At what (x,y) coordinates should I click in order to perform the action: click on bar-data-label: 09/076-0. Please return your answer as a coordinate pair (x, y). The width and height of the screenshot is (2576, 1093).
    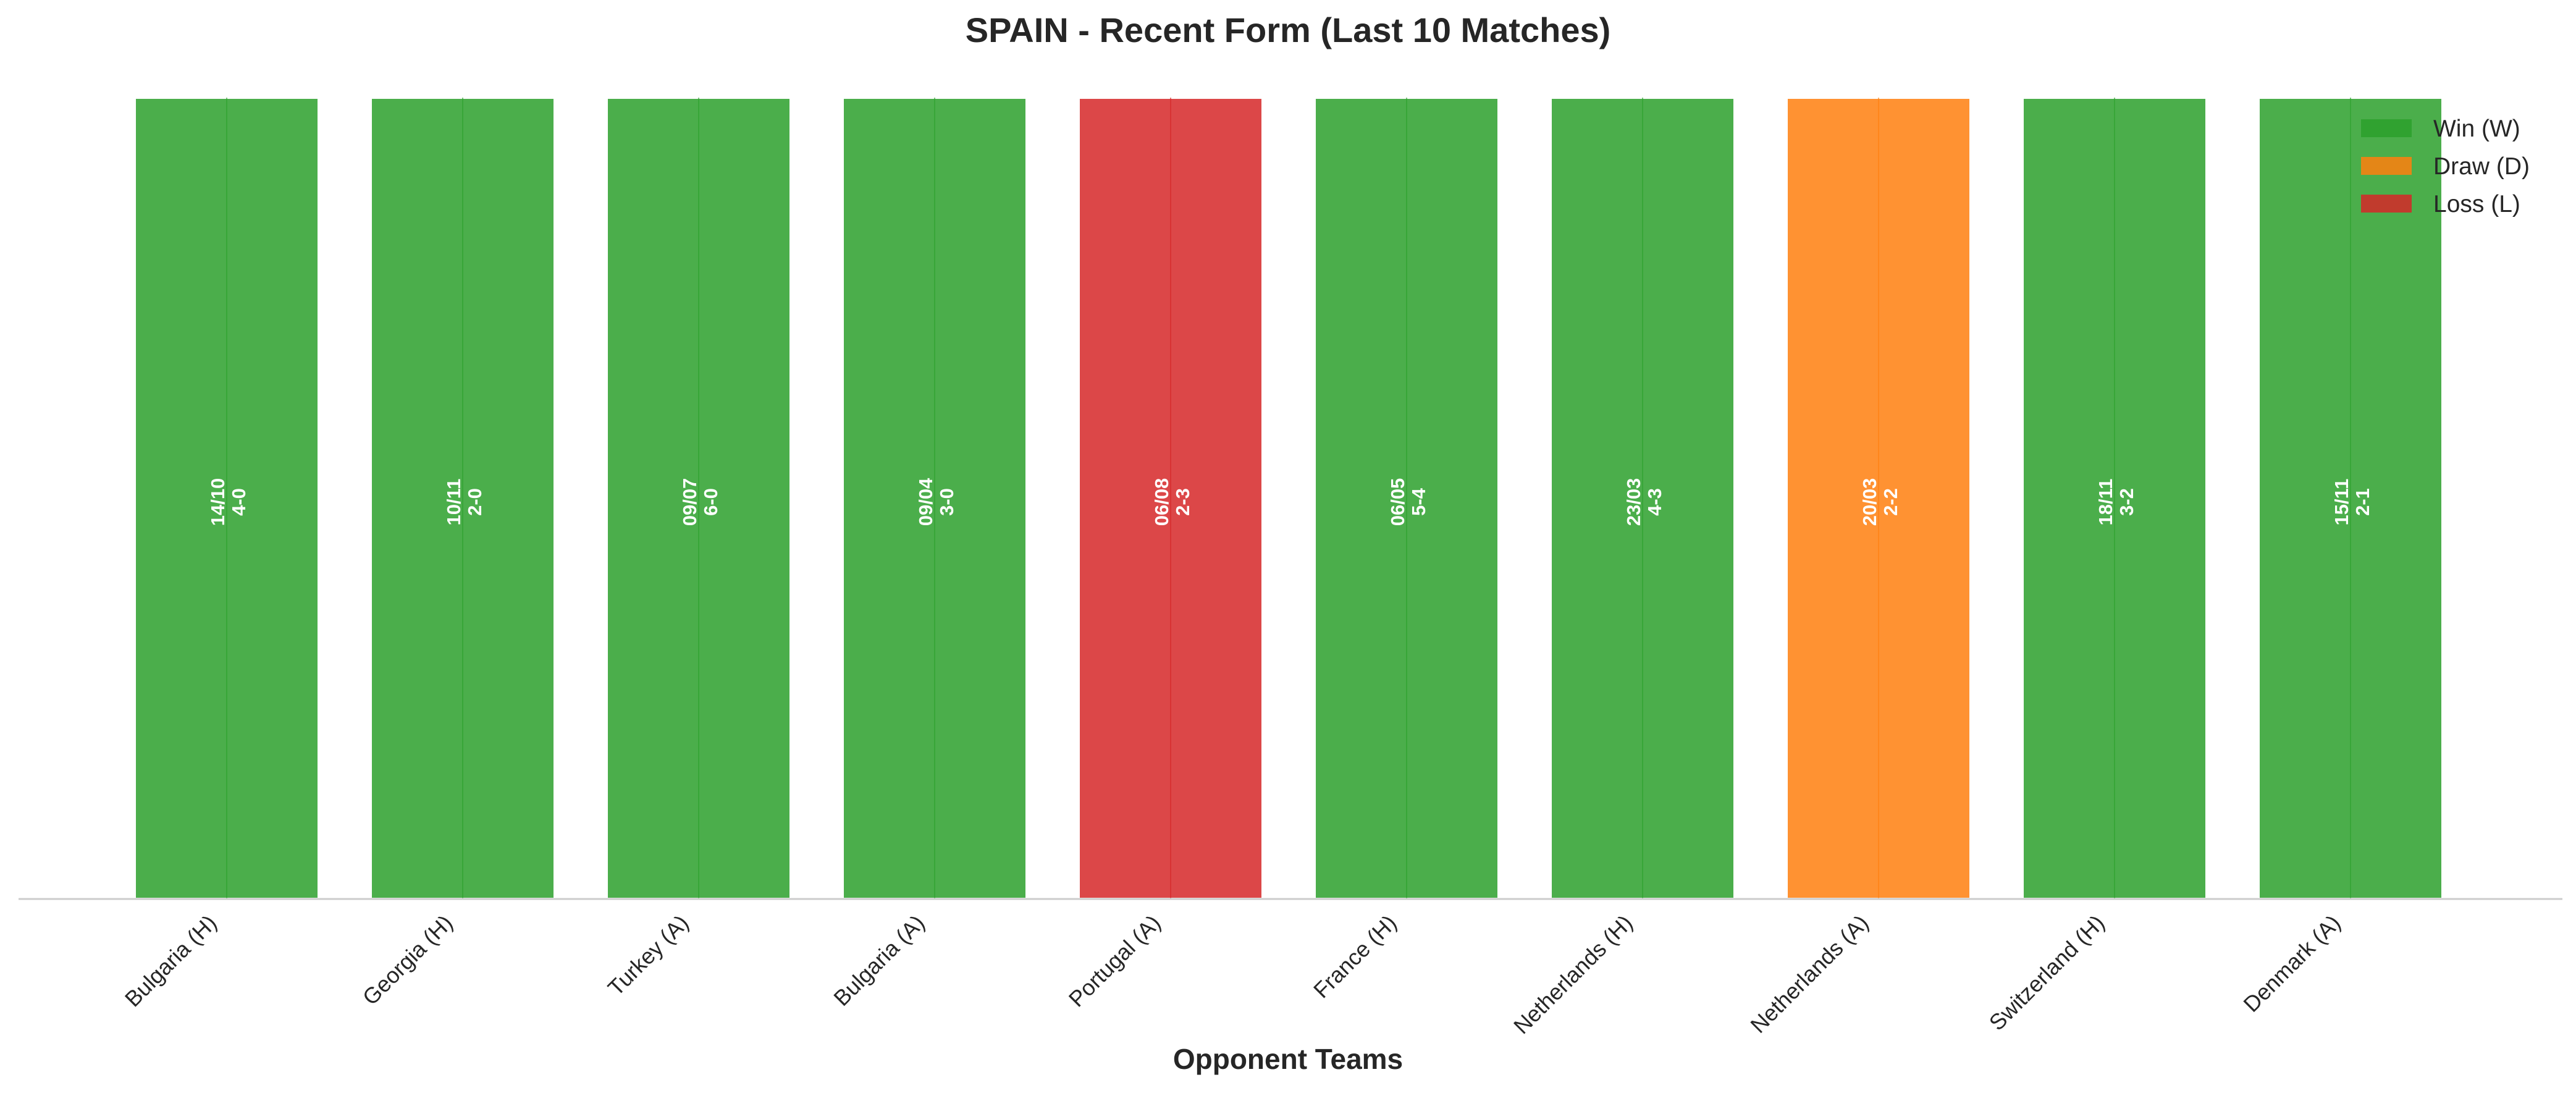
    Looking at the image, I should click on (700, 502).